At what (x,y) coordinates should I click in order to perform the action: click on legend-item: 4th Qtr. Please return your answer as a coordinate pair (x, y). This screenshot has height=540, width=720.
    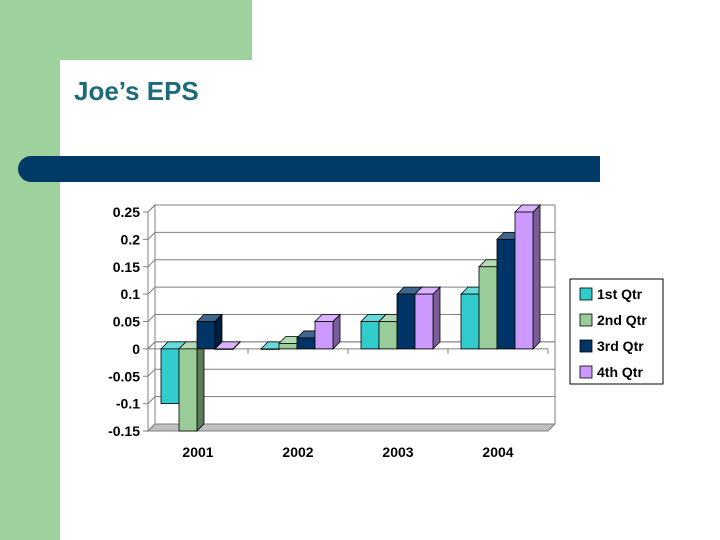
    Looking at the image, I should click on (611, 372).